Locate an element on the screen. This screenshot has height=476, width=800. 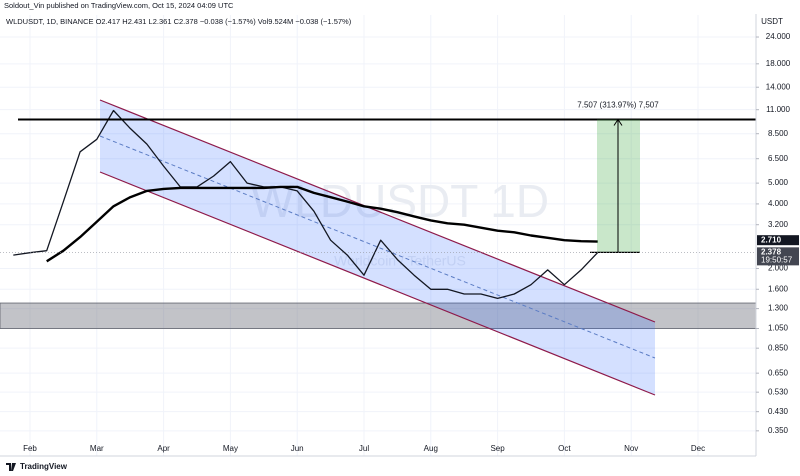
x-tick-label: Jul is located at coordinates (364, 448).